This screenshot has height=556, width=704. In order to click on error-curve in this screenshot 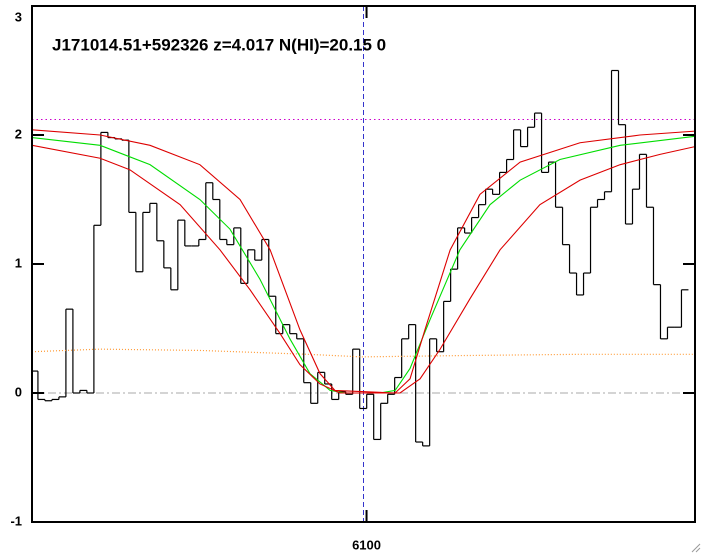, I will do `click(363, 353)`.